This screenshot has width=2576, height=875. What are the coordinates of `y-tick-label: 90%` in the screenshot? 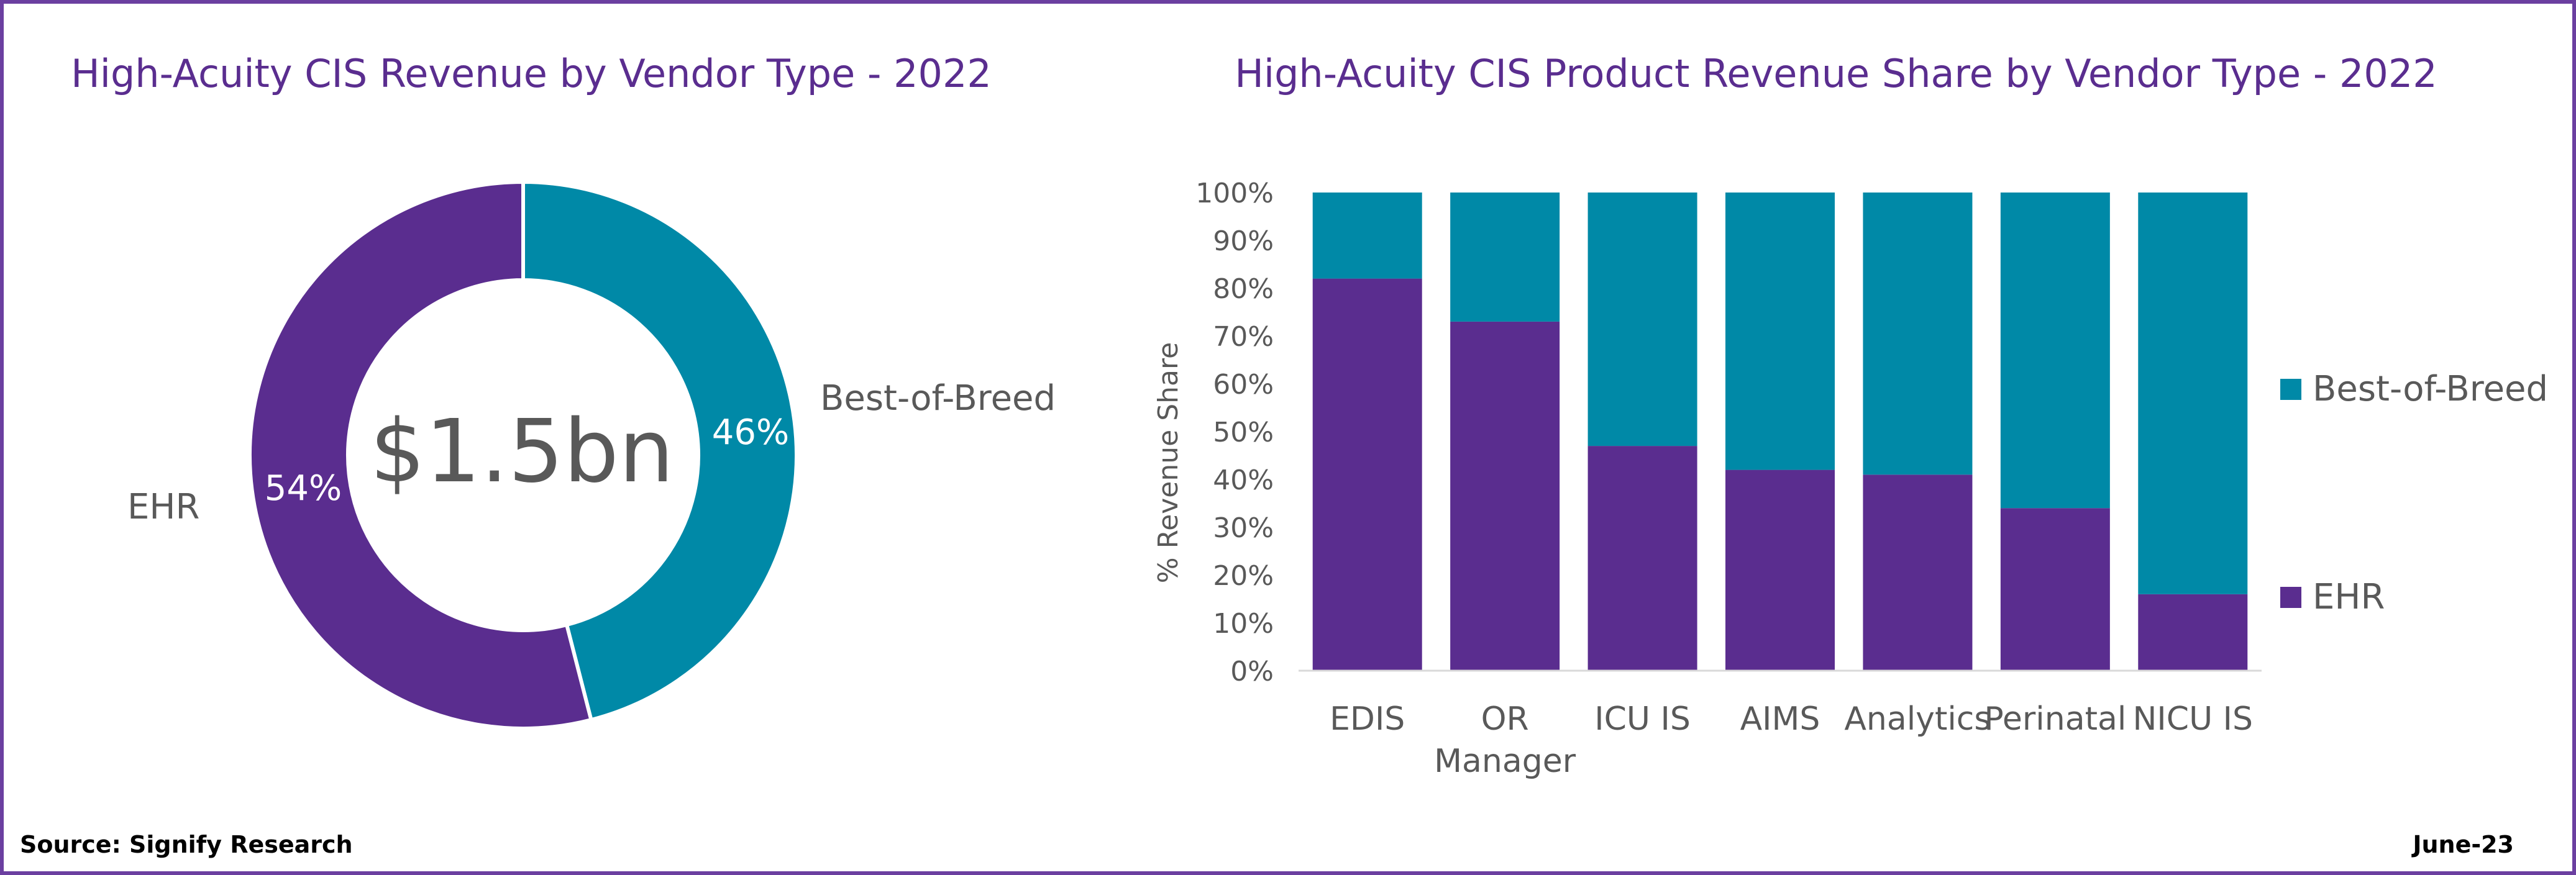 It's located at (1243, 241).